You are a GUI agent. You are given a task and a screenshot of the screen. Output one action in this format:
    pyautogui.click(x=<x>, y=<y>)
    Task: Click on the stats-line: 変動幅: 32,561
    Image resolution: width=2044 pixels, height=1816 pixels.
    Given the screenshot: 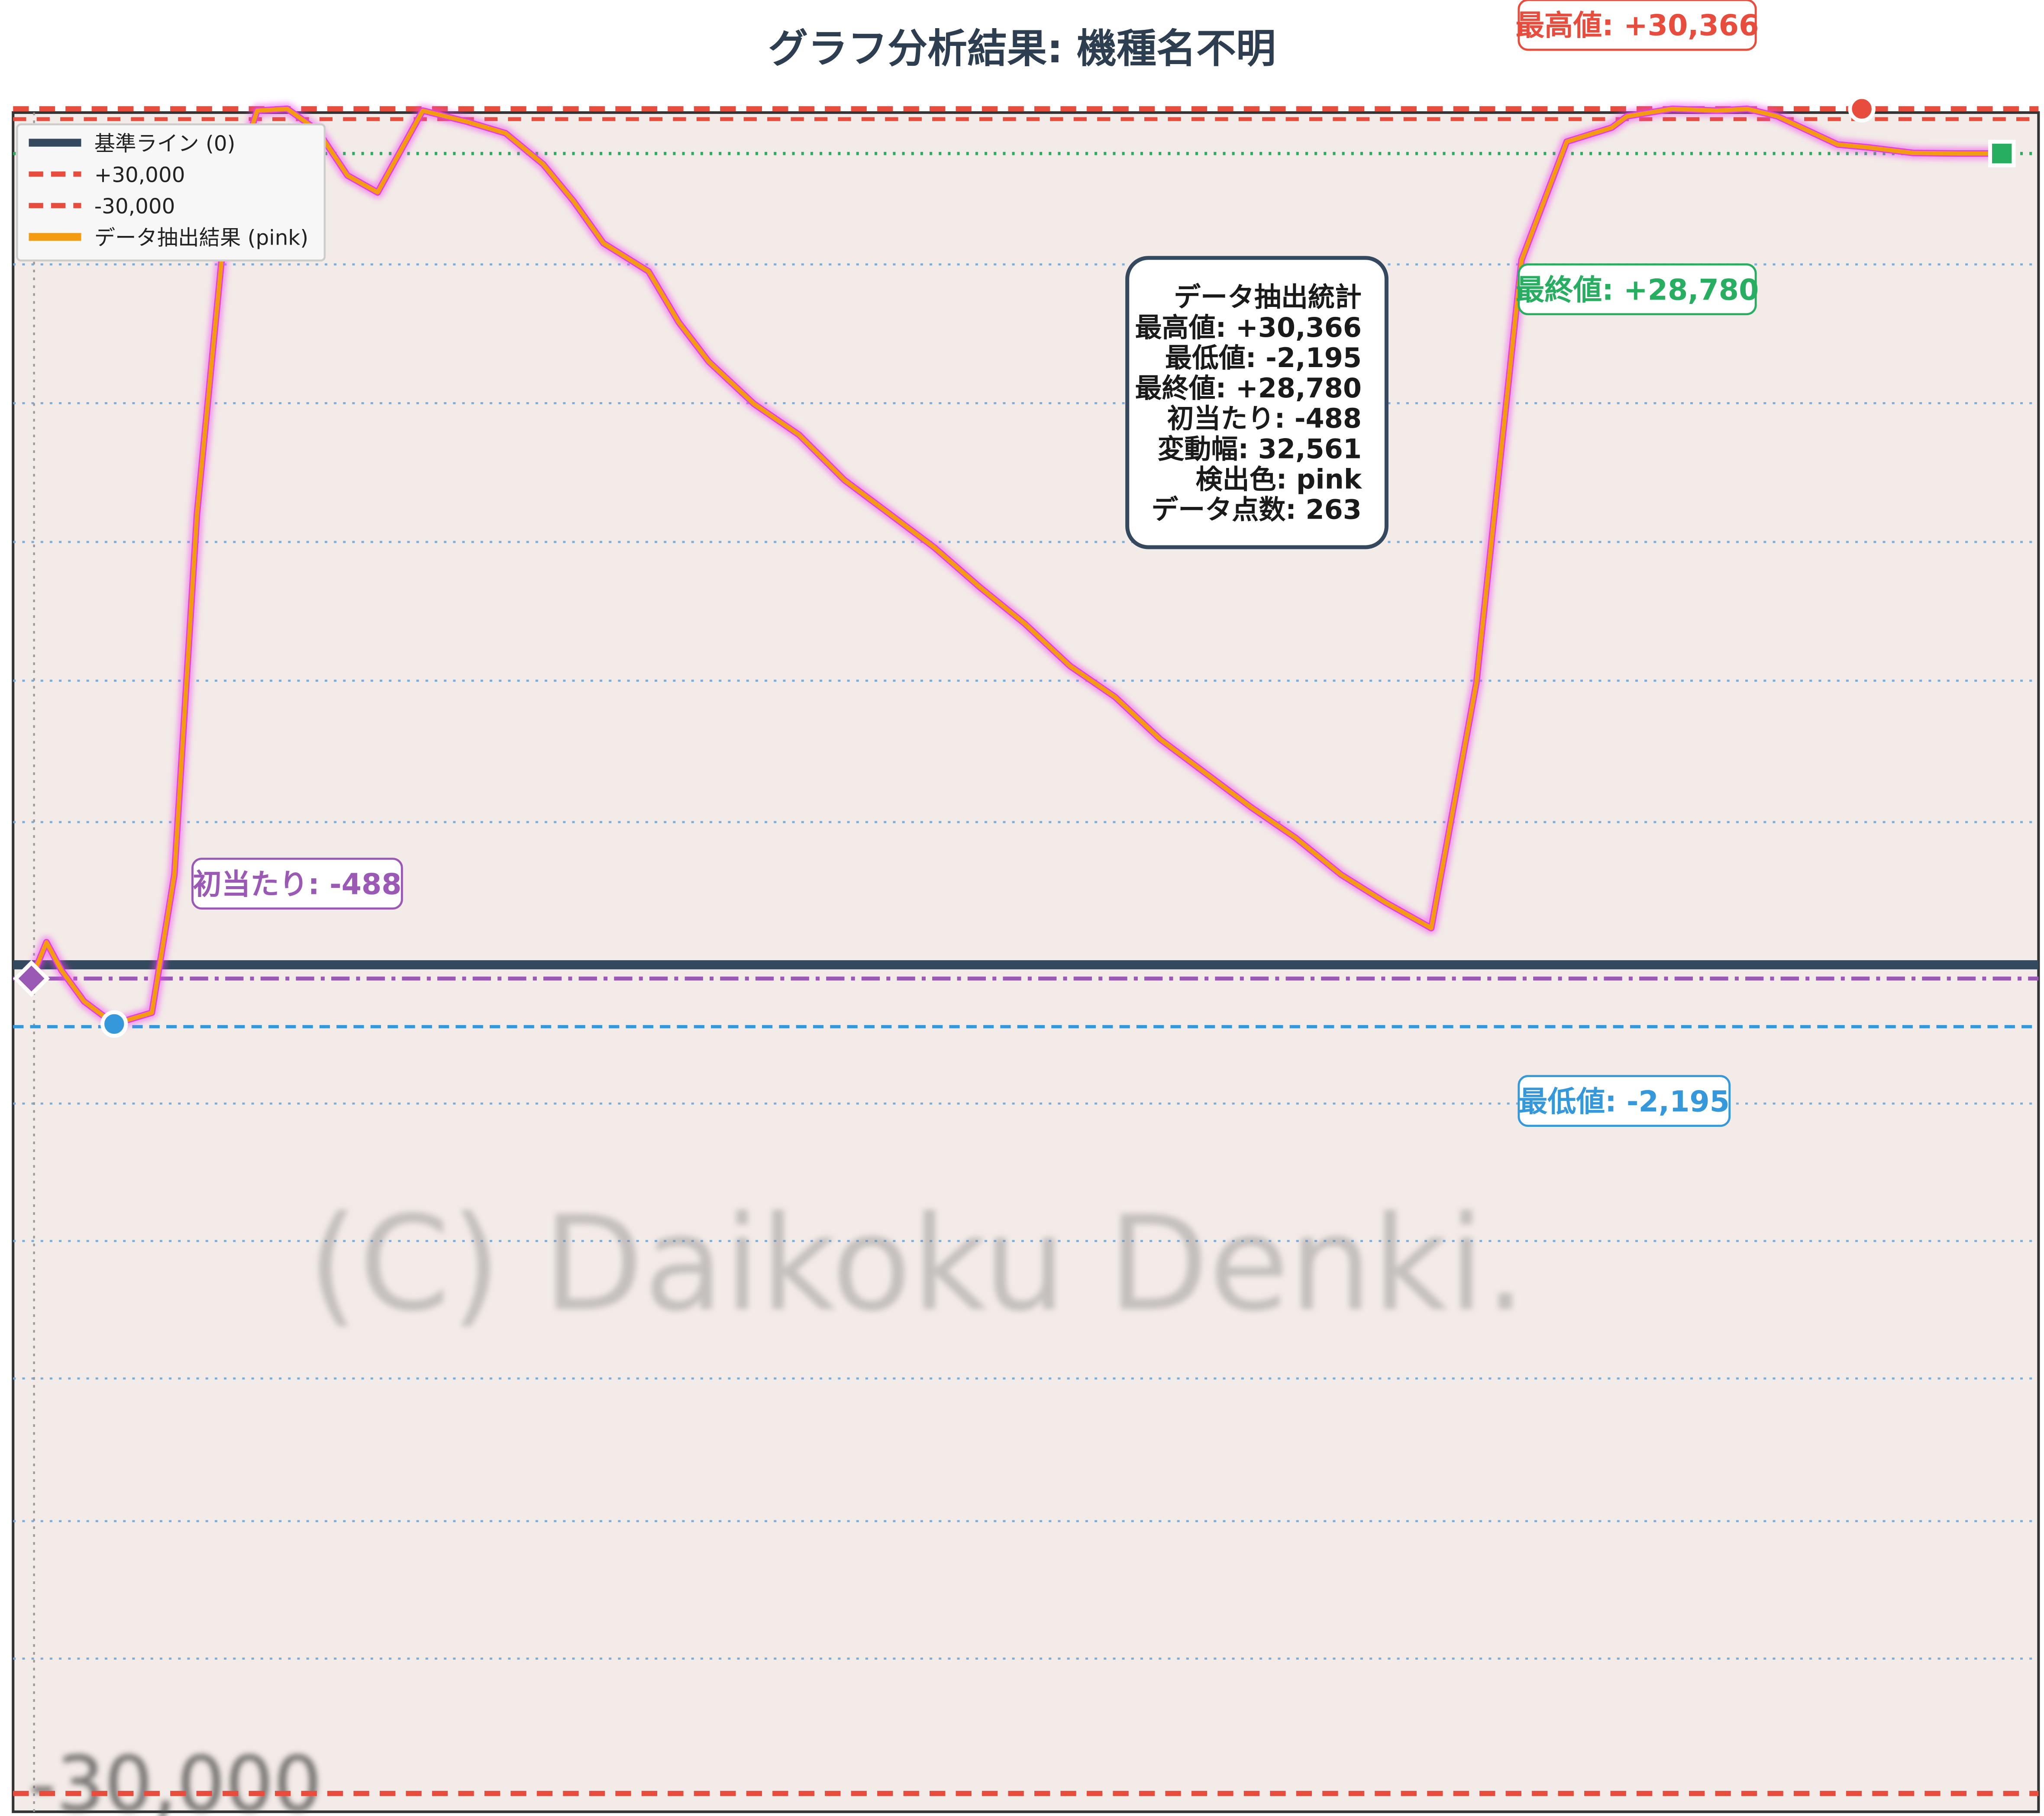 What is the action you would take?
    pyautogui.click(x=1260, y=448)
    